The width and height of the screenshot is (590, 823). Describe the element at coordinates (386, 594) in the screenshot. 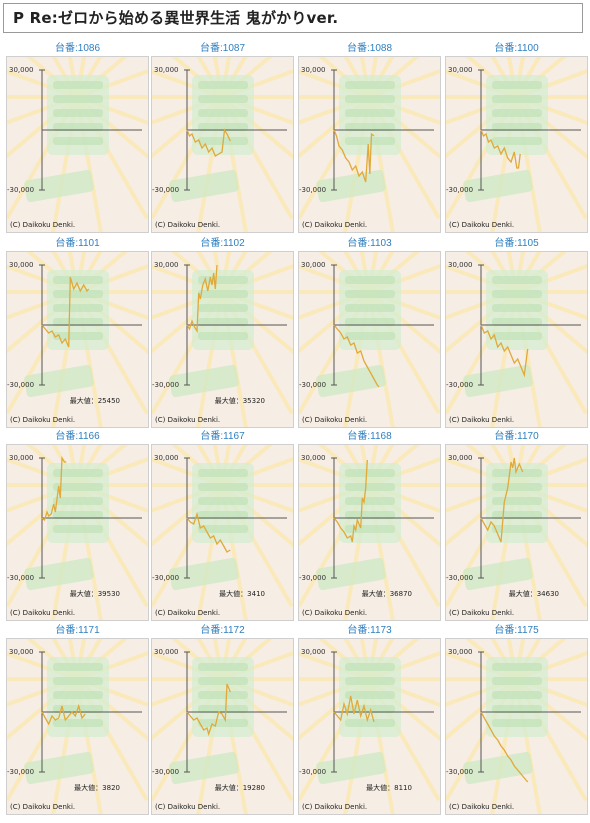

I see `max-value-label: 最大値：36870` at that location.